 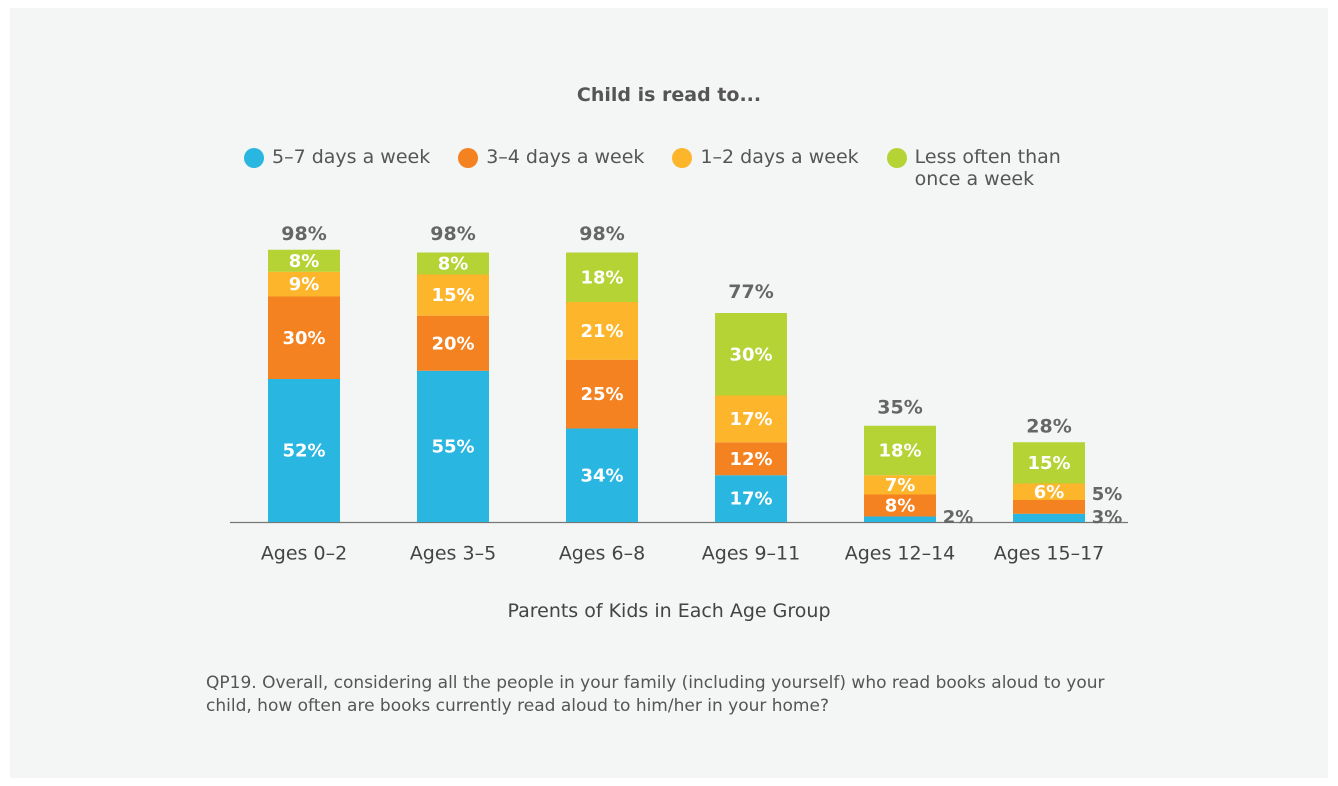 What do you see at coordinates (958, 517) in the screenshot?
I see `data-label: 2%` at bounding box center [958, 517].